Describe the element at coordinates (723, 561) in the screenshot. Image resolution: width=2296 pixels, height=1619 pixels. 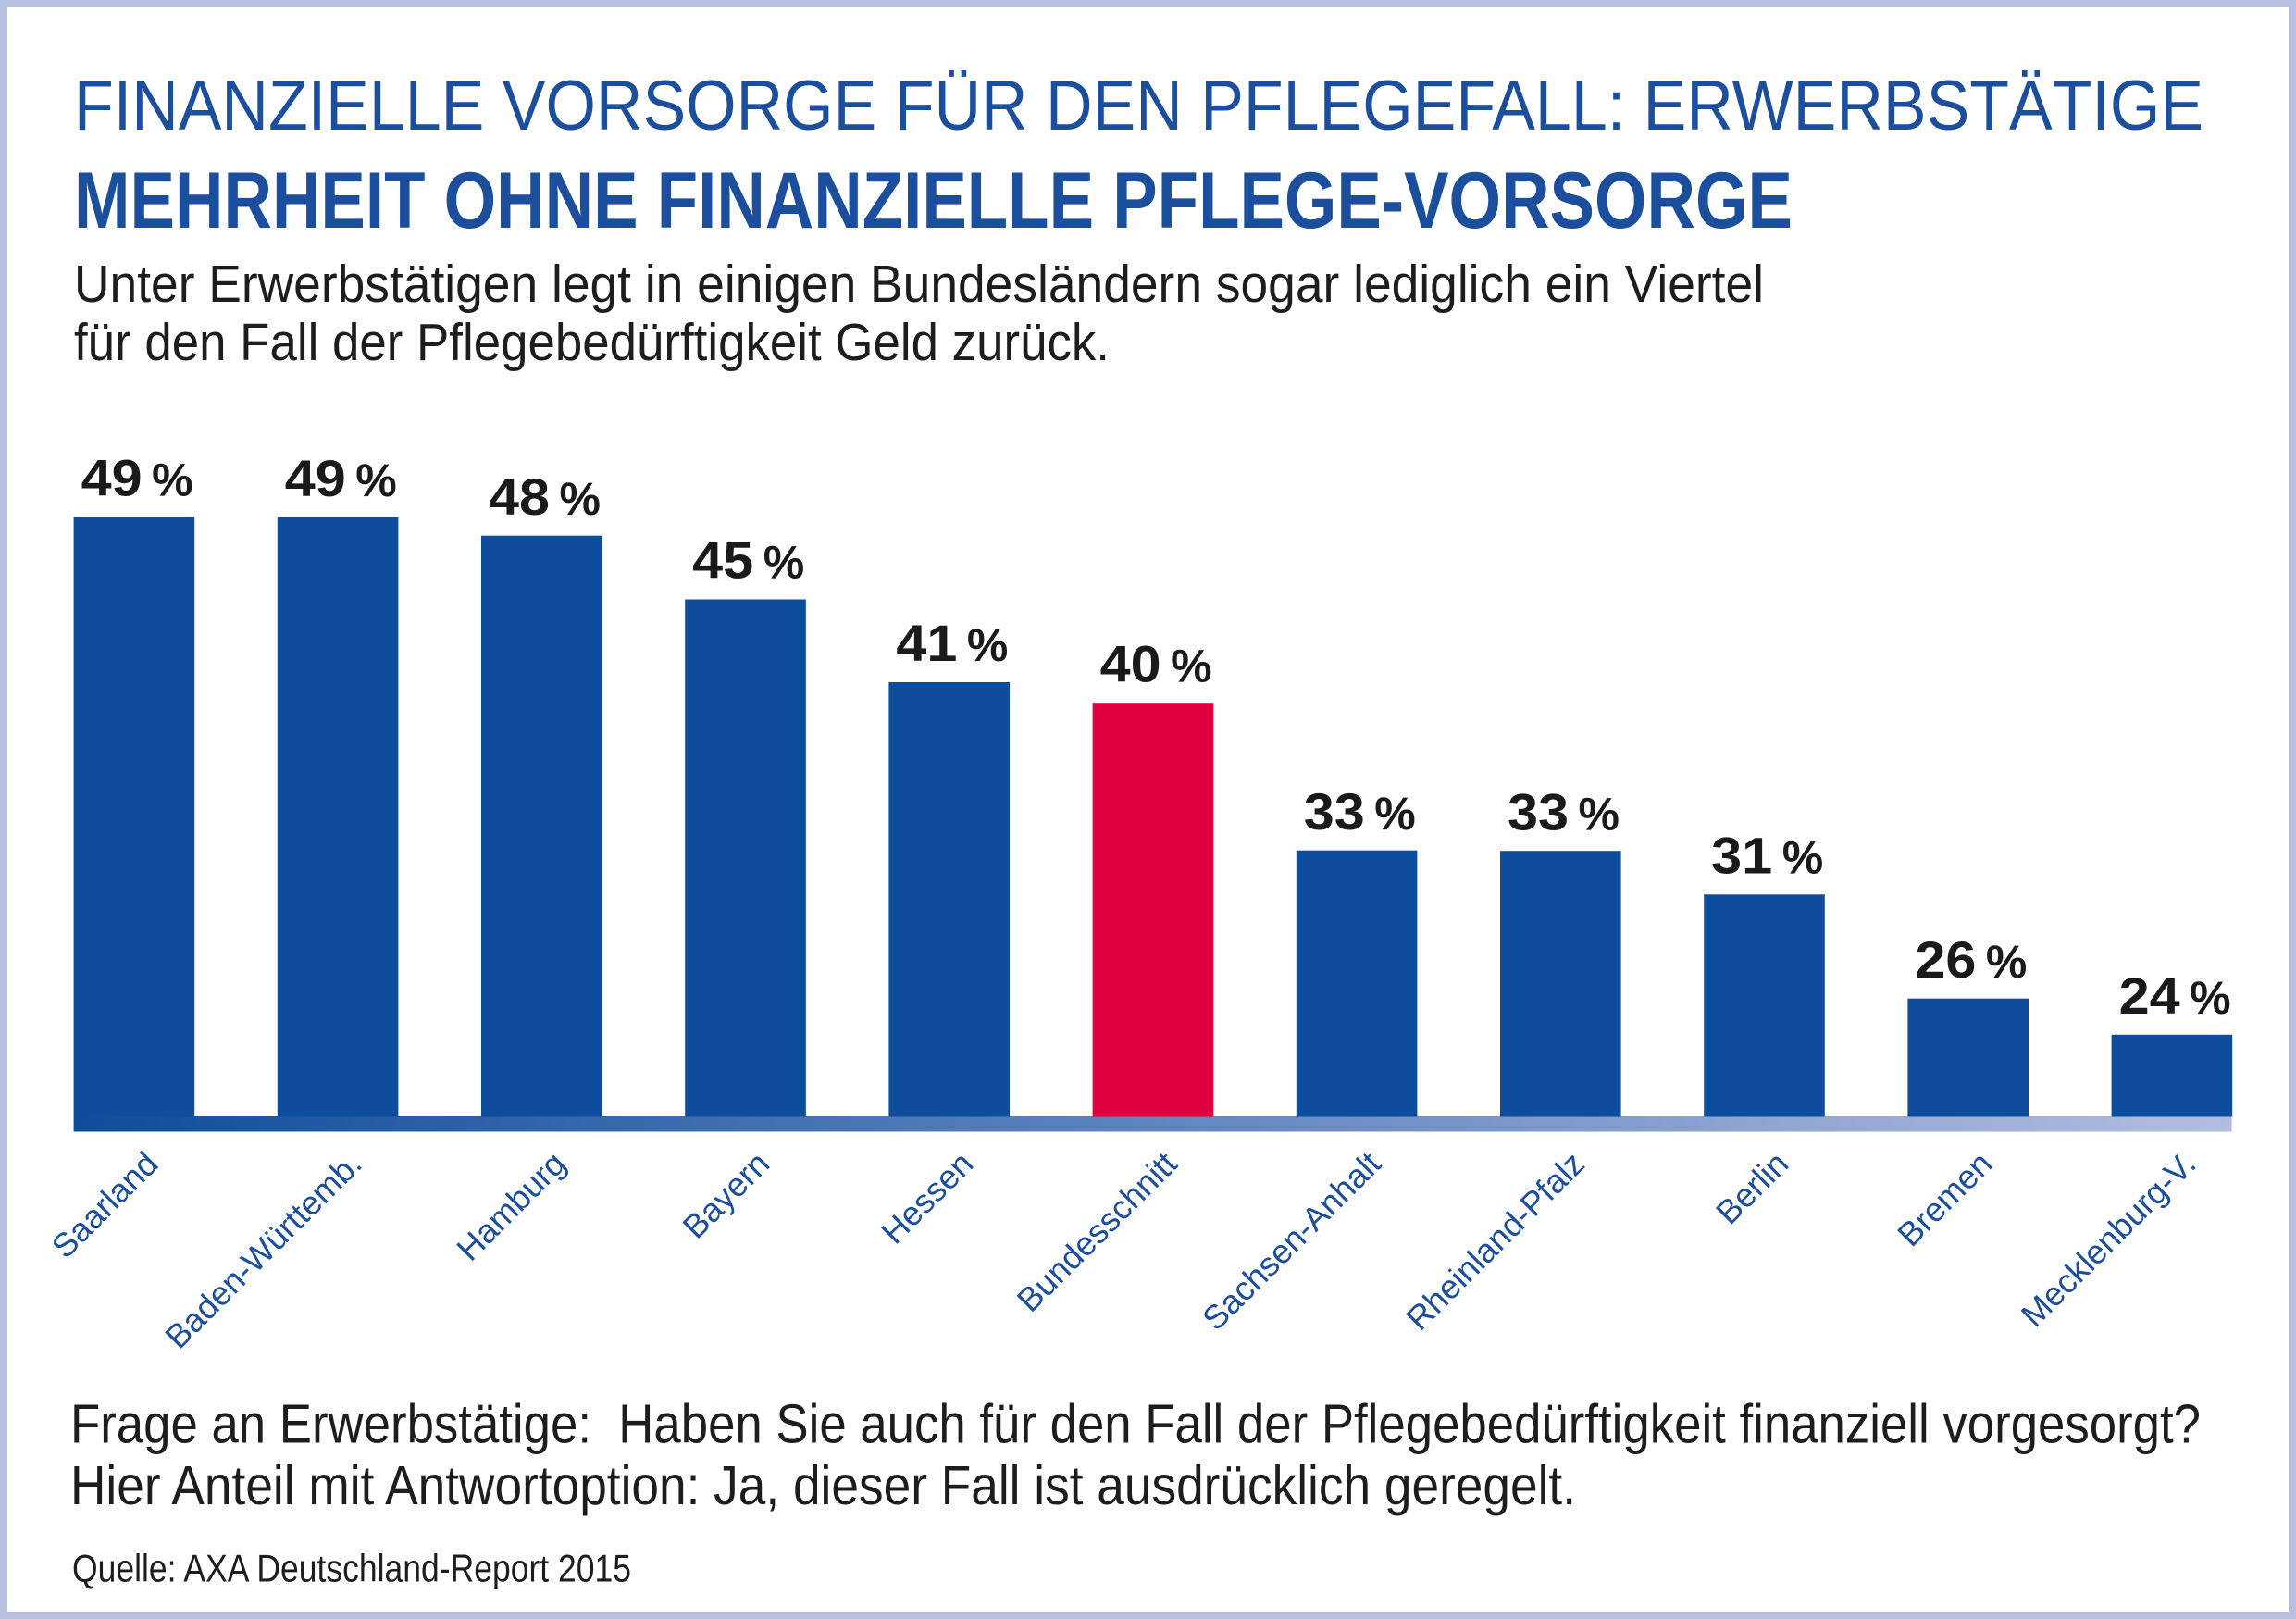
I see `svg-text: 45` at that location.